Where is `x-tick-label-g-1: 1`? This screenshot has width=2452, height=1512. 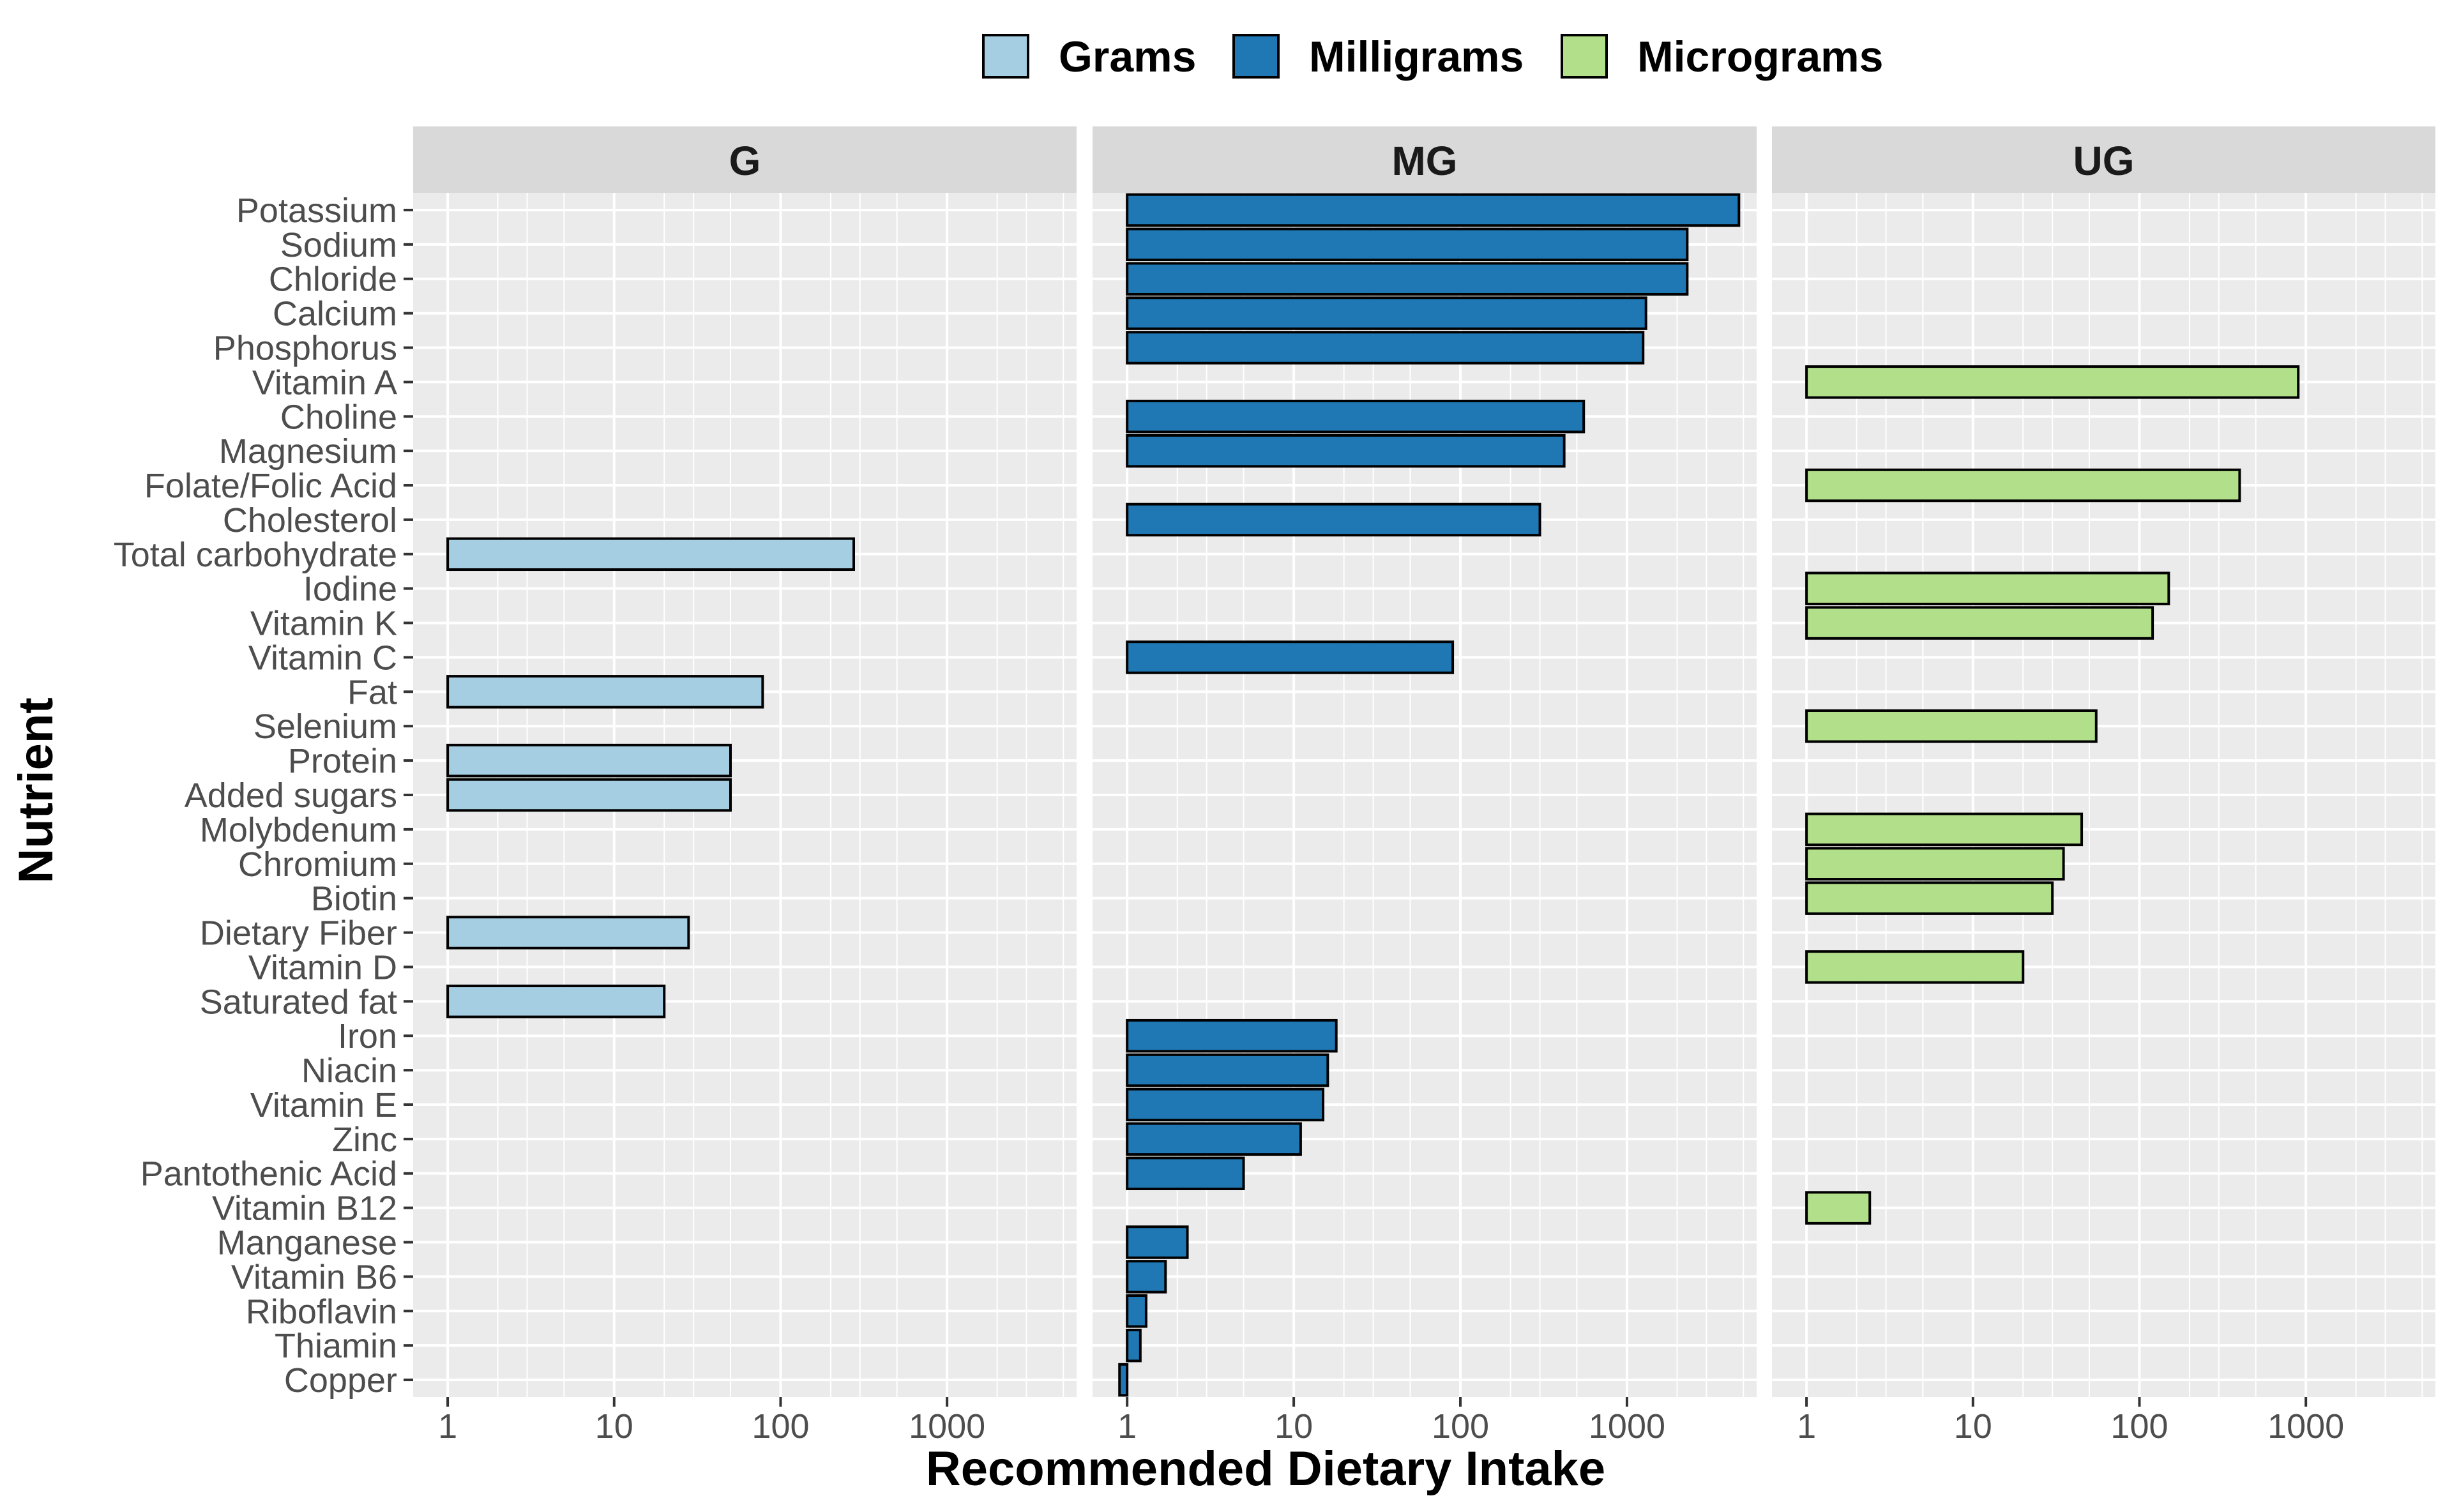 x-tick-label-g-1: 1 is located at coordinates (447, 1426).